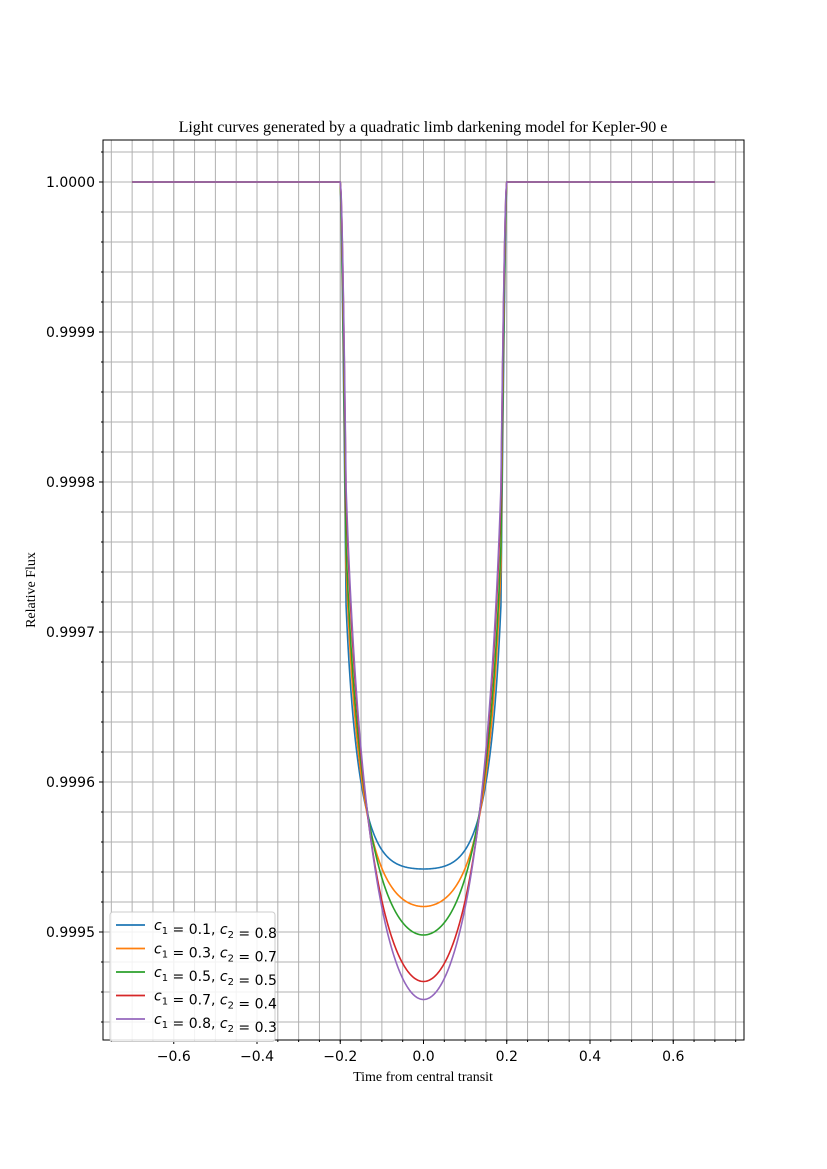  I want to click on x-tick-label: 0.0, so click(423, 1057).